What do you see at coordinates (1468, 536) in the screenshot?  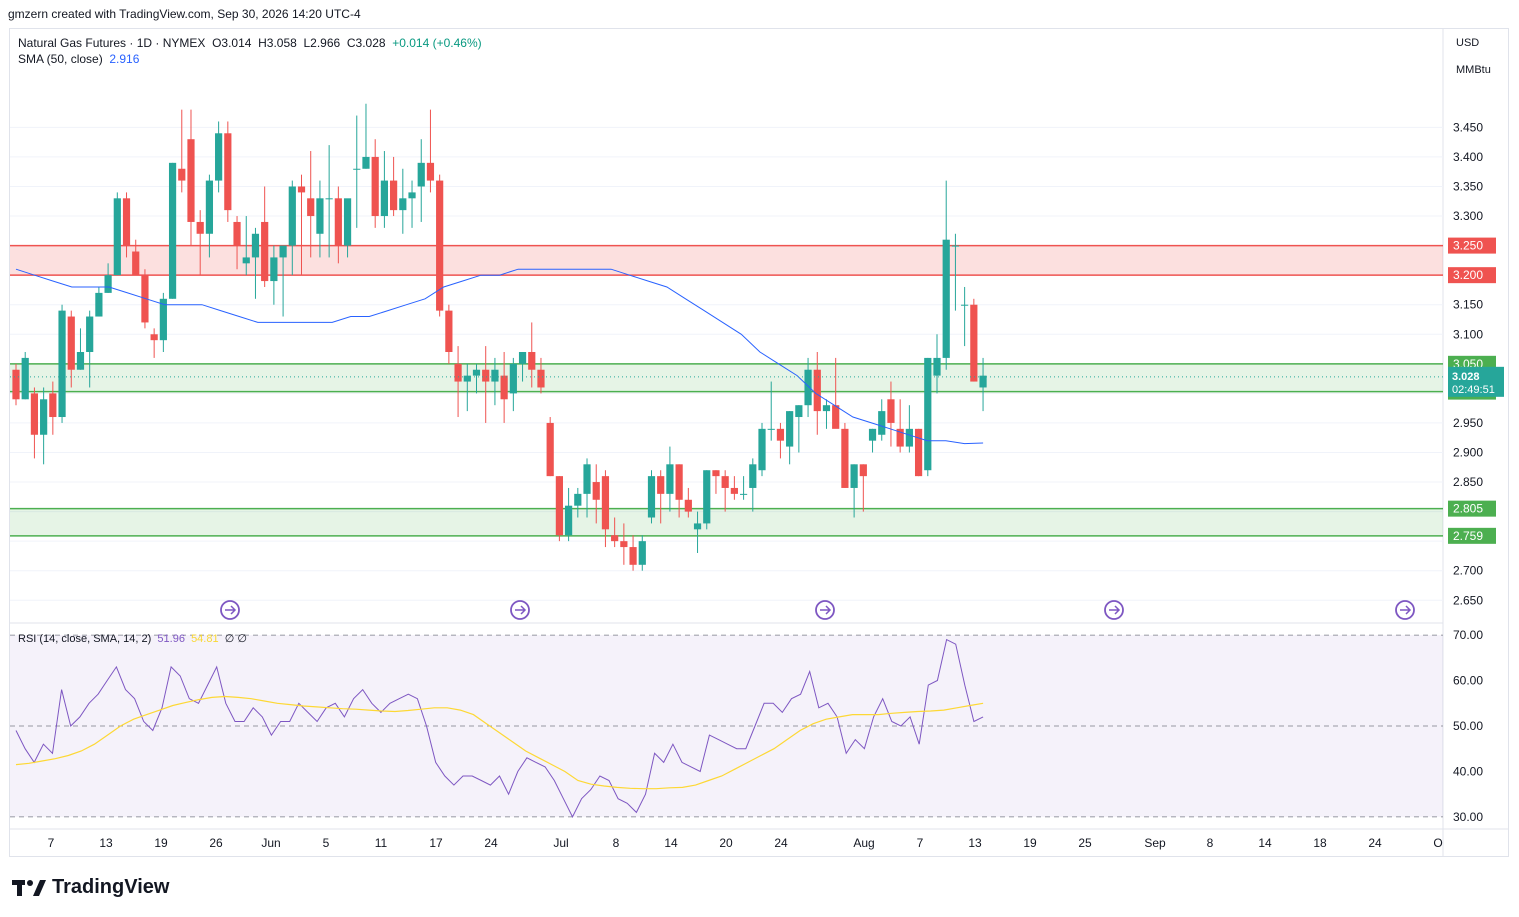 I see `price-axis-tick: 2.759` at bounding box center [1468, 536].